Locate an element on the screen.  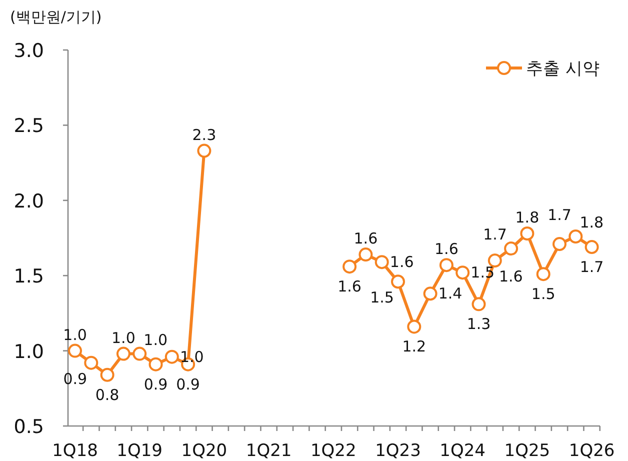
data-label: 1.4 is located at coordinates (450, 293).